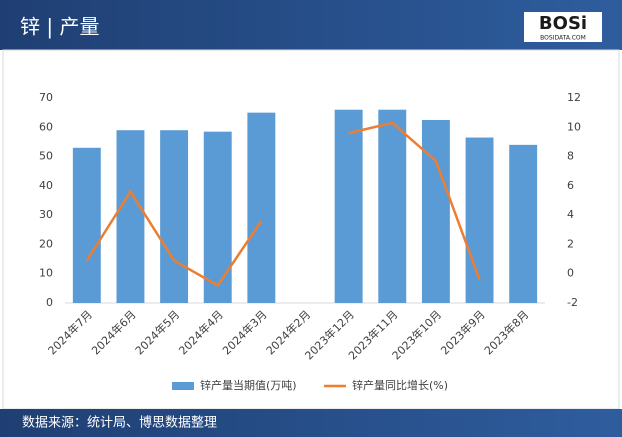  What do you see at coordinates (119, 423) in the screenshot?
I see `footer-source: 数据来源：统计局、博思数据整理` at bounding box center [119, 423].